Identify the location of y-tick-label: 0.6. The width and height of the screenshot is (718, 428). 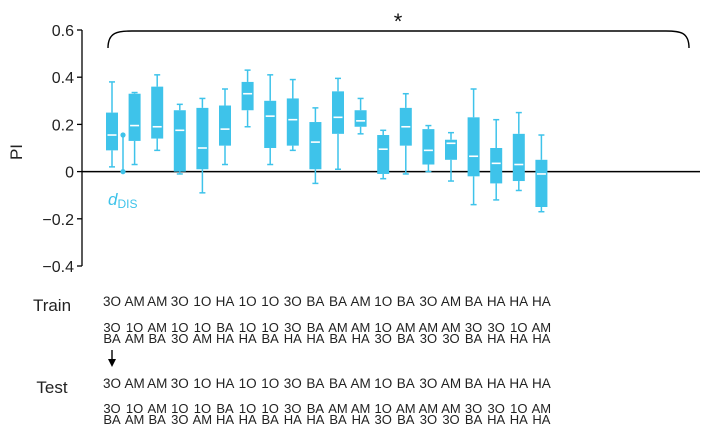
(63, 31).